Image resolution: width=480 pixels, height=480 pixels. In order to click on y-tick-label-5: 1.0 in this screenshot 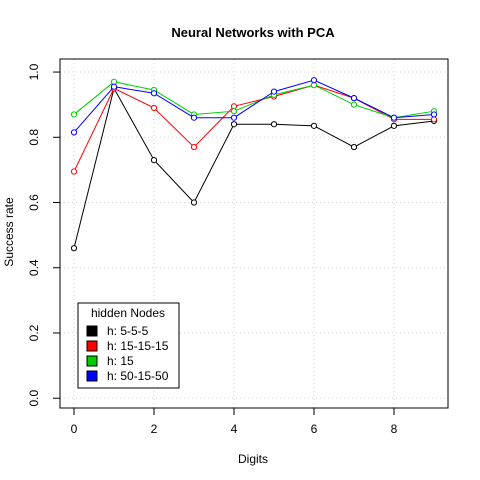, I will do `click(34, 71)`.